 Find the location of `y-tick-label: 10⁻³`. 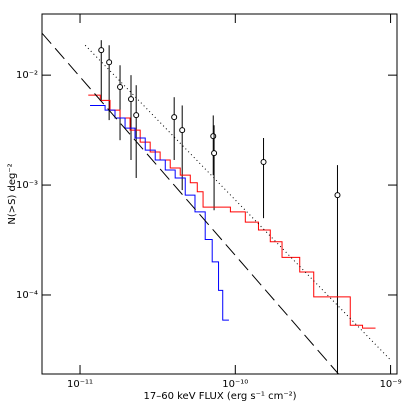

y-tick-label: 10⁻³ is located at coordinates (27, 185).